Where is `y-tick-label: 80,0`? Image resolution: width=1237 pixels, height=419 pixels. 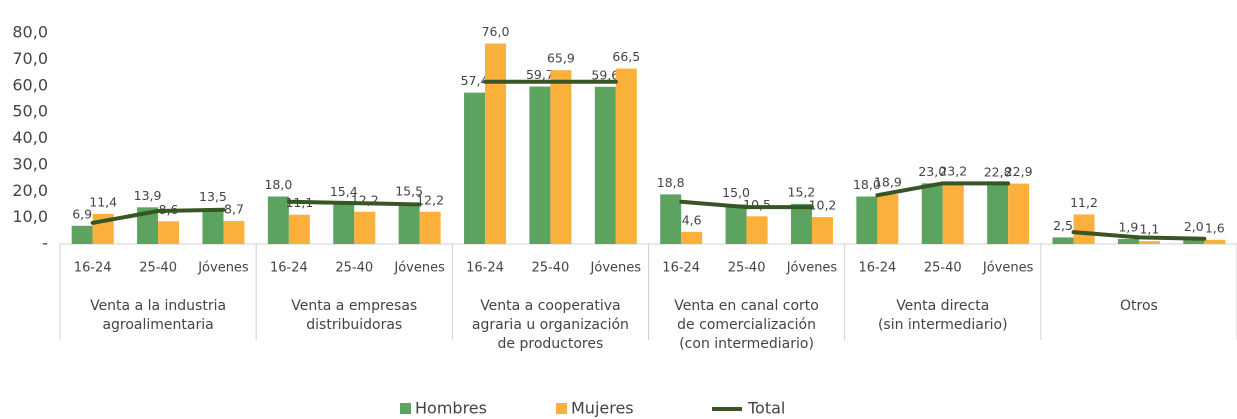
y-tick-label: 80,0 is located at coordinates (30, 32).